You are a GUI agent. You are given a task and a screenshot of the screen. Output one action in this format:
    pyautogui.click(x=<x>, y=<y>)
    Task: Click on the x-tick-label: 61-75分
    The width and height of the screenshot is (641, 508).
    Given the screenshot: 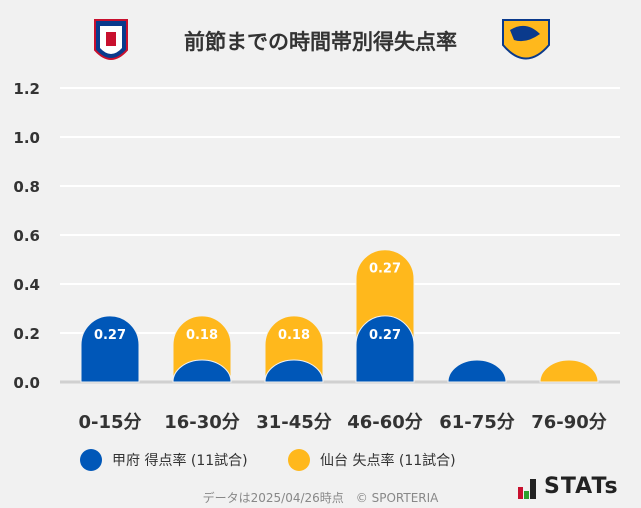 What is the action you would take?
    pyautogui.click(x=477, y=422)
    